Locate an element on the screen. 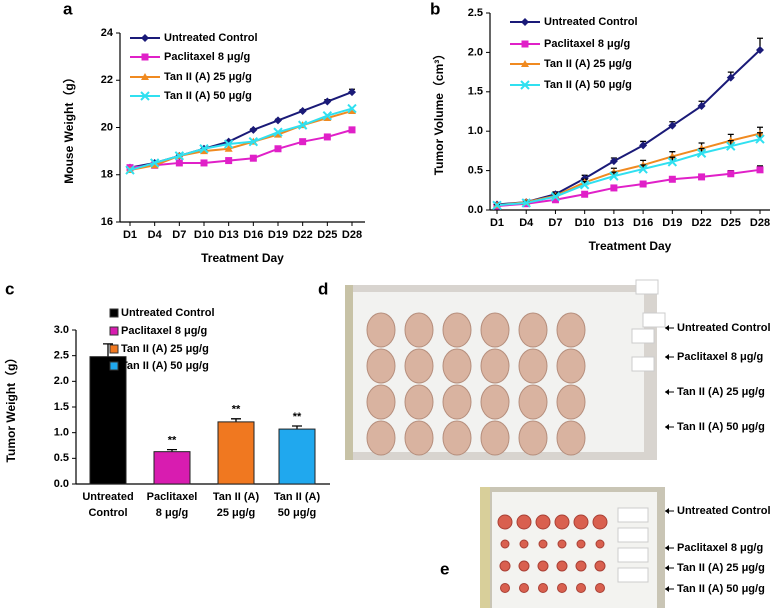 The image size is (778, 608). x-axis-label: Treatment Day is located at coordinates (630, 246).